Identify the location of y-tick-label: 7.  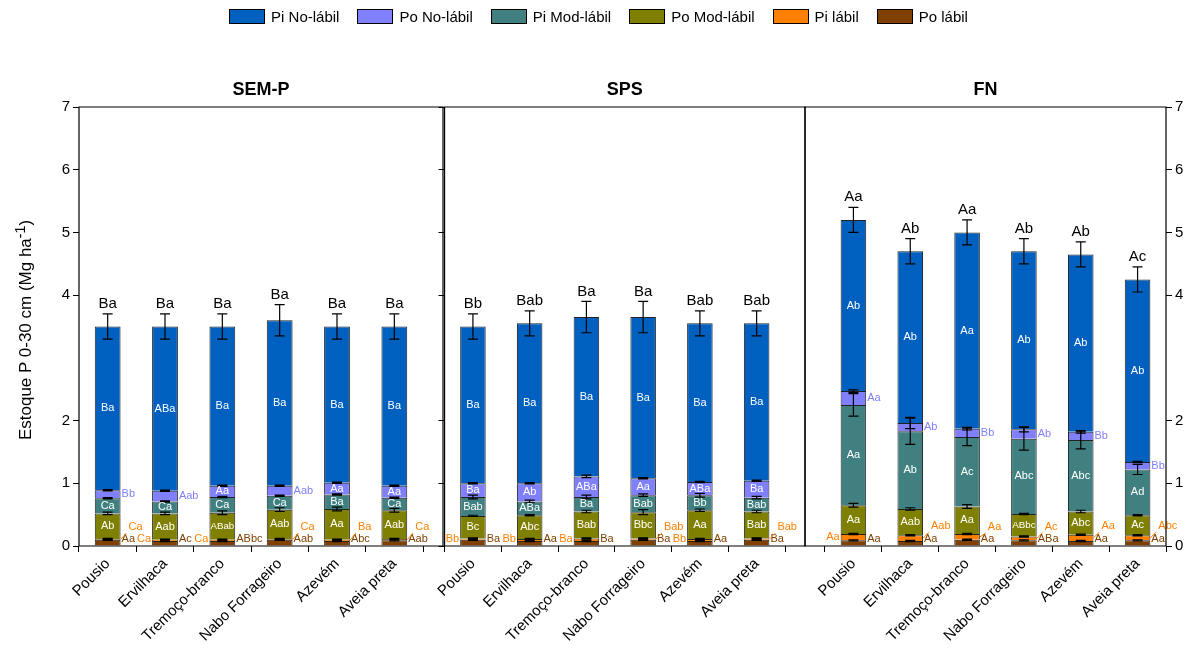
(65, 106).